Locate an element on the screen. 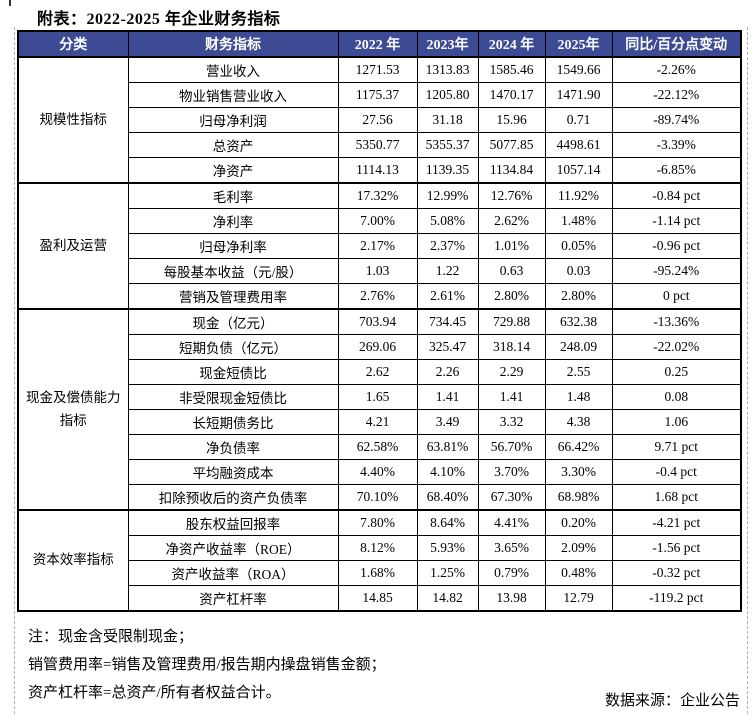  value-cell: 17.32% is located at coordinates (377, 195).